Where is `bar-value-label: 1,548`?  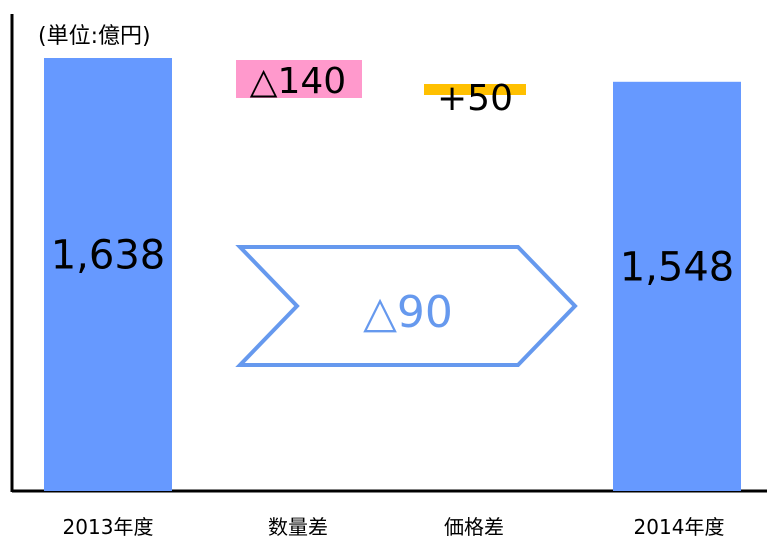
bar-value-label: 1,548 is located at coordinates (677, 267).